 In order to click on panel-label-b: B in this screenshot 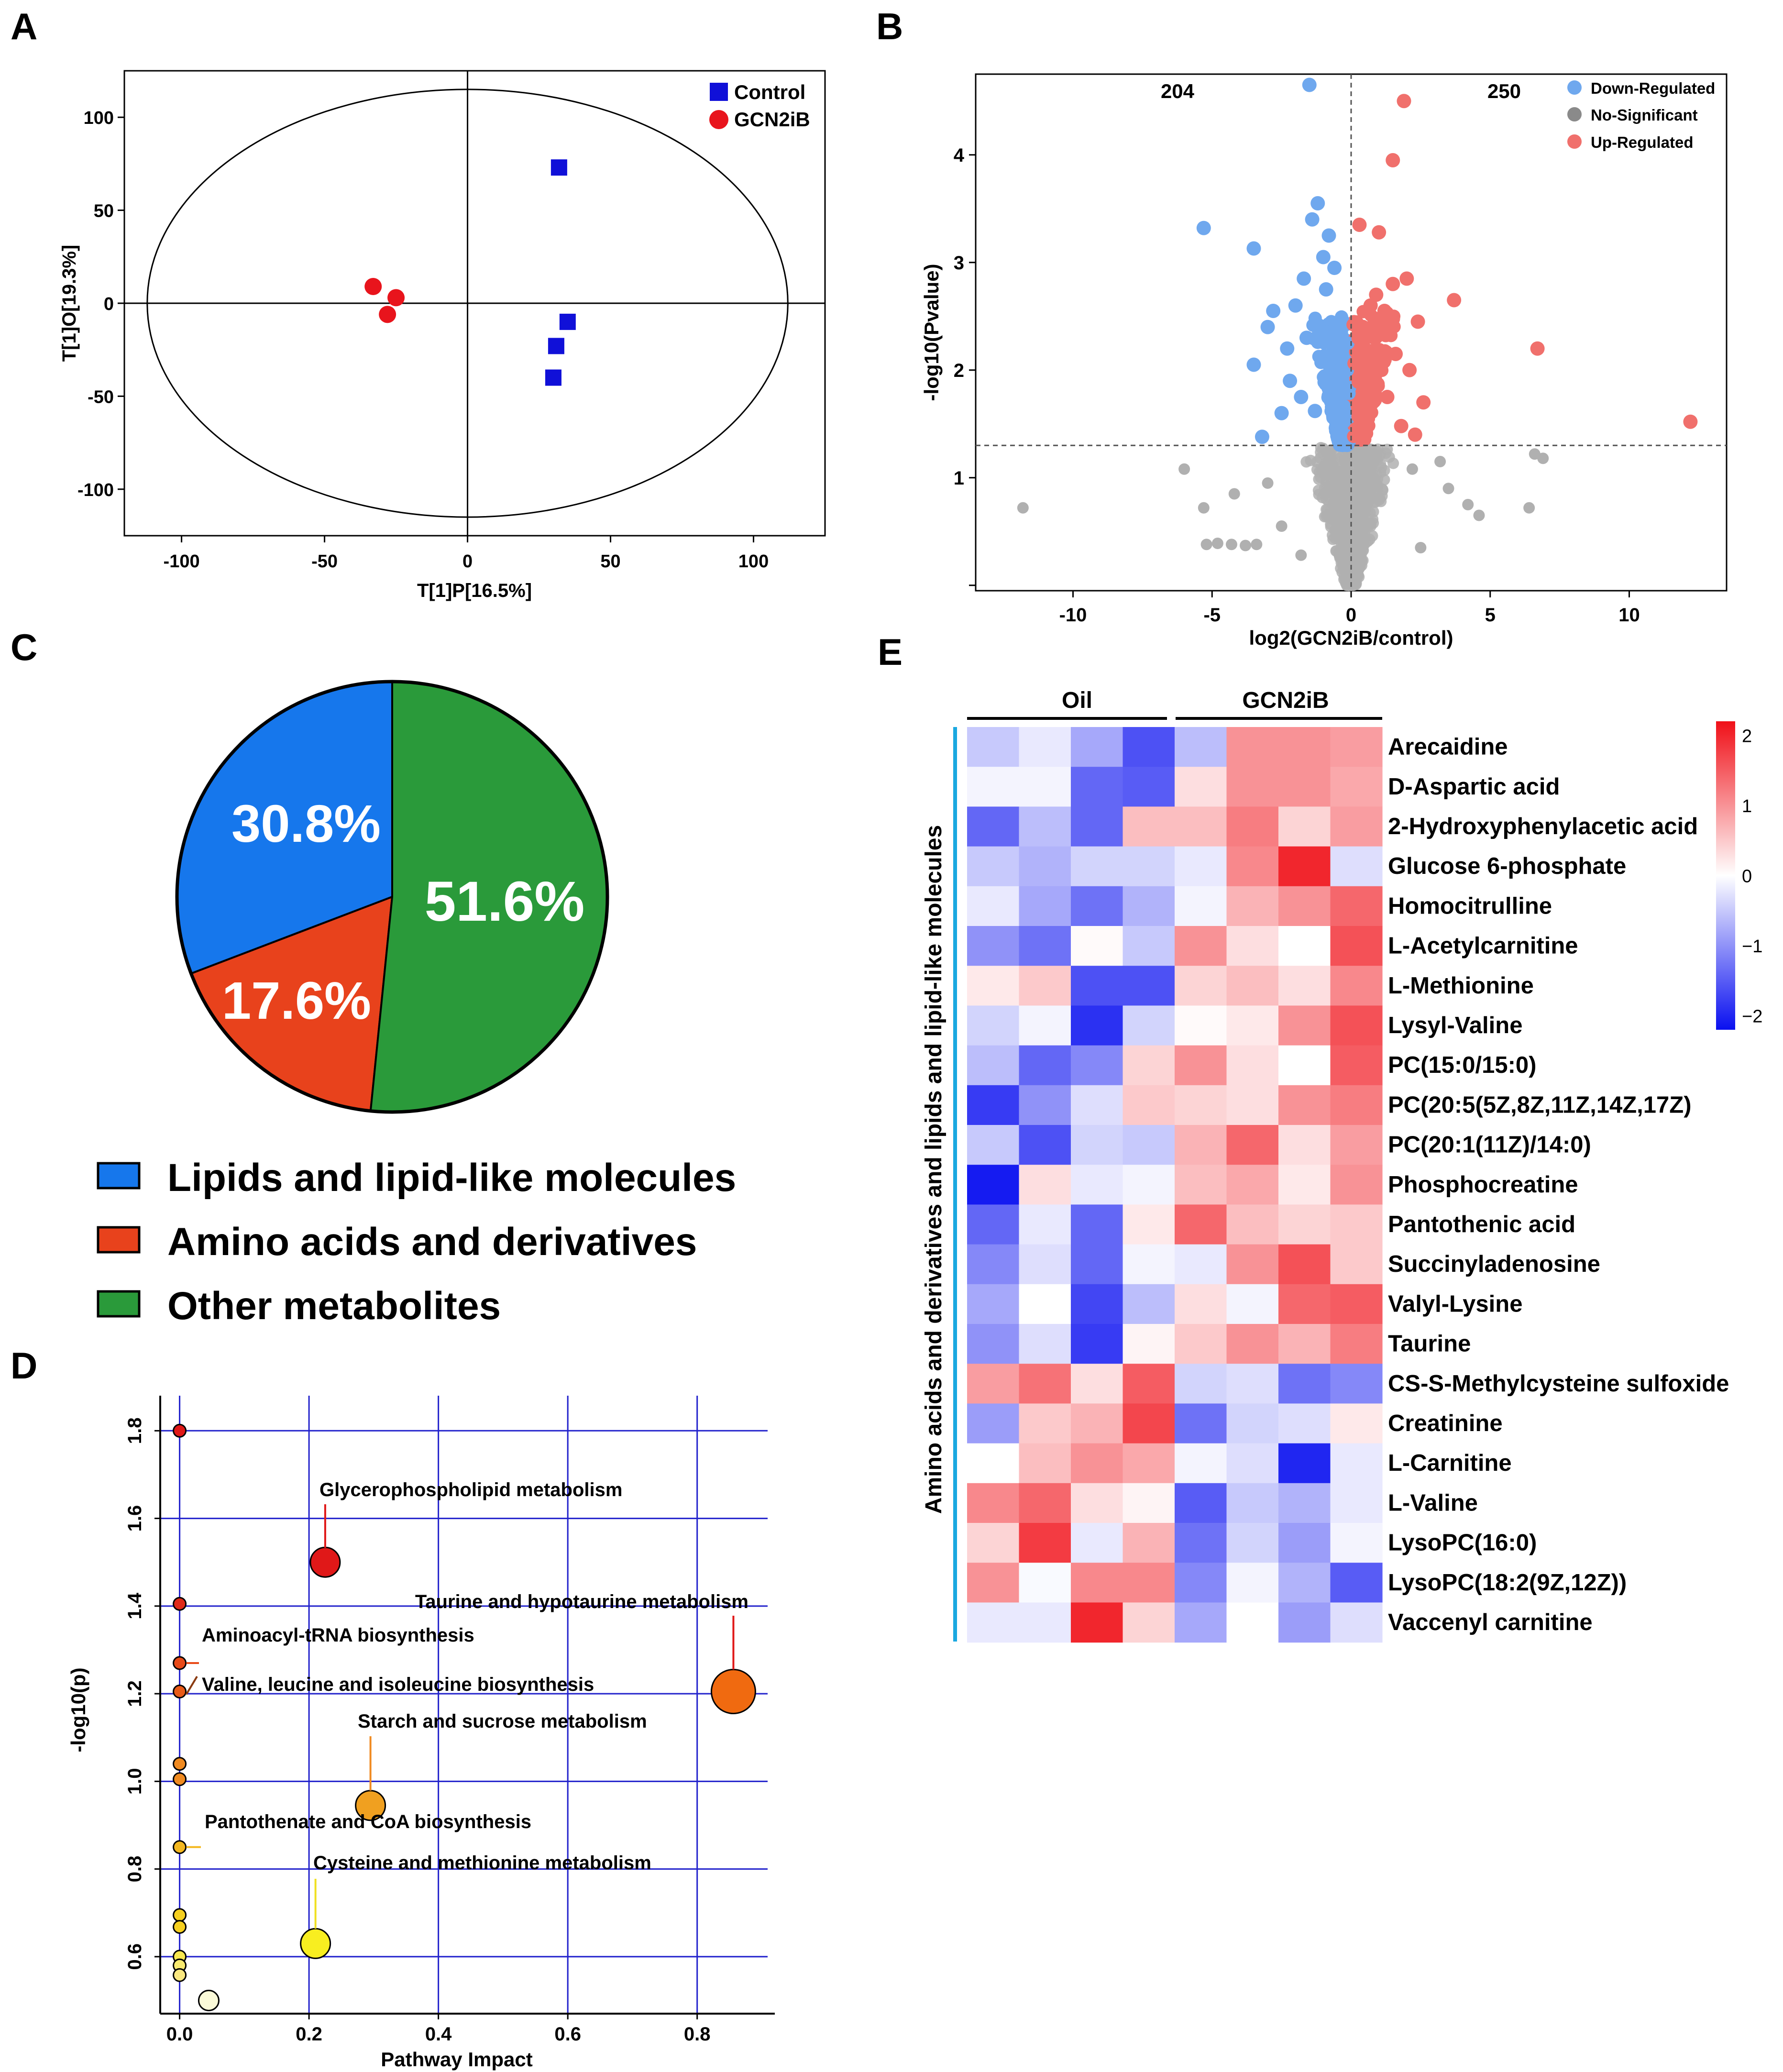, I will do `click(889, 26)`.